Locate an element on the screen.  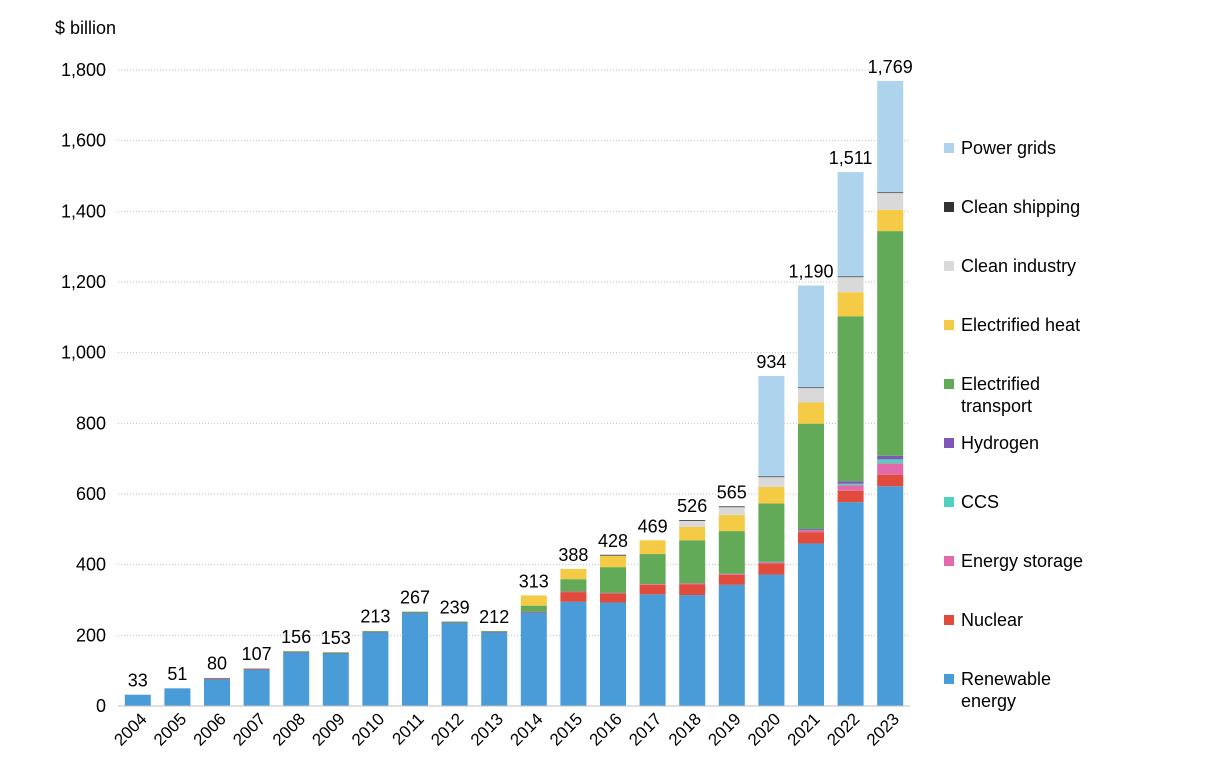
bar-total-label: 213 is located at coordinates (375, 617).